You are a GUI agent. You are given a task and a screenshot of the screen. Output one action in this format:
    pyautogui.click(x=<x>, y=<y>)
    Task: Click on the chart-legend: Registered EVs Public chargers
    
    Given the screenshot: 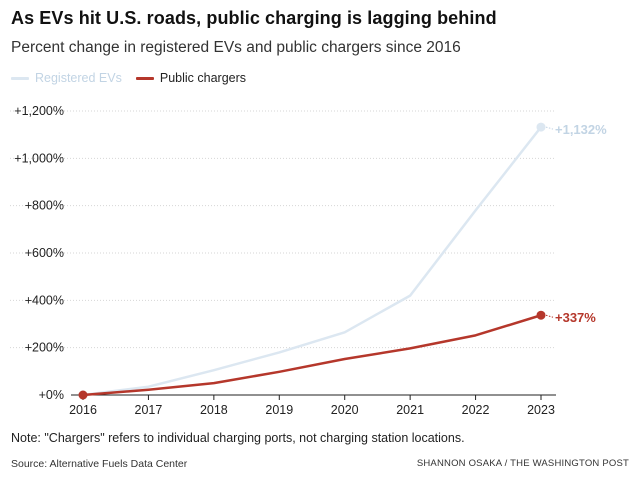 What is the action you would take?
    pyautogui.click(x=135, y=78)
    